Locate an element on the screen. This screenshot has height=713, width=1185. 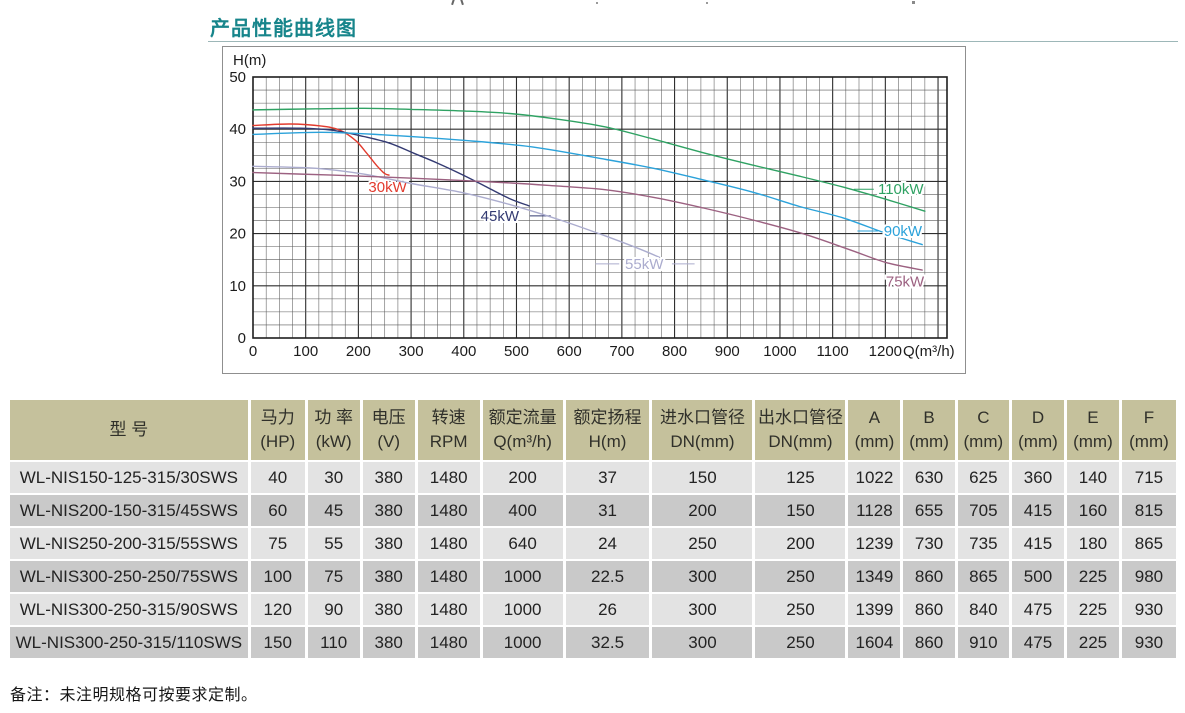
svg-text: 10 is located at coordinates (237, 286).